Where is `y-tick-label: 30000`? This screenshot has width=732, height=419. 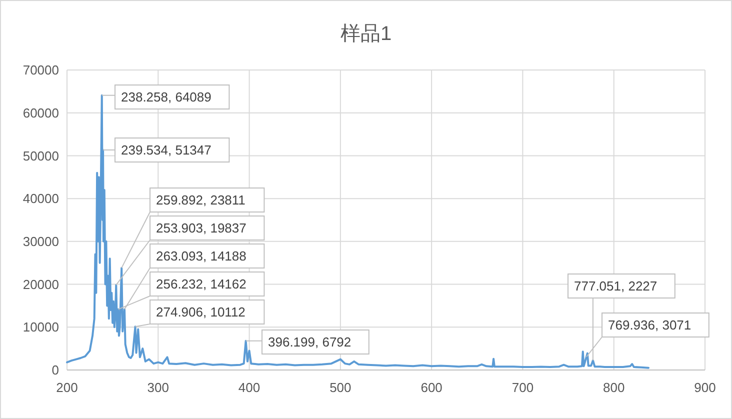
y-tick-label: 30000 is located at coordinates (40, 241).